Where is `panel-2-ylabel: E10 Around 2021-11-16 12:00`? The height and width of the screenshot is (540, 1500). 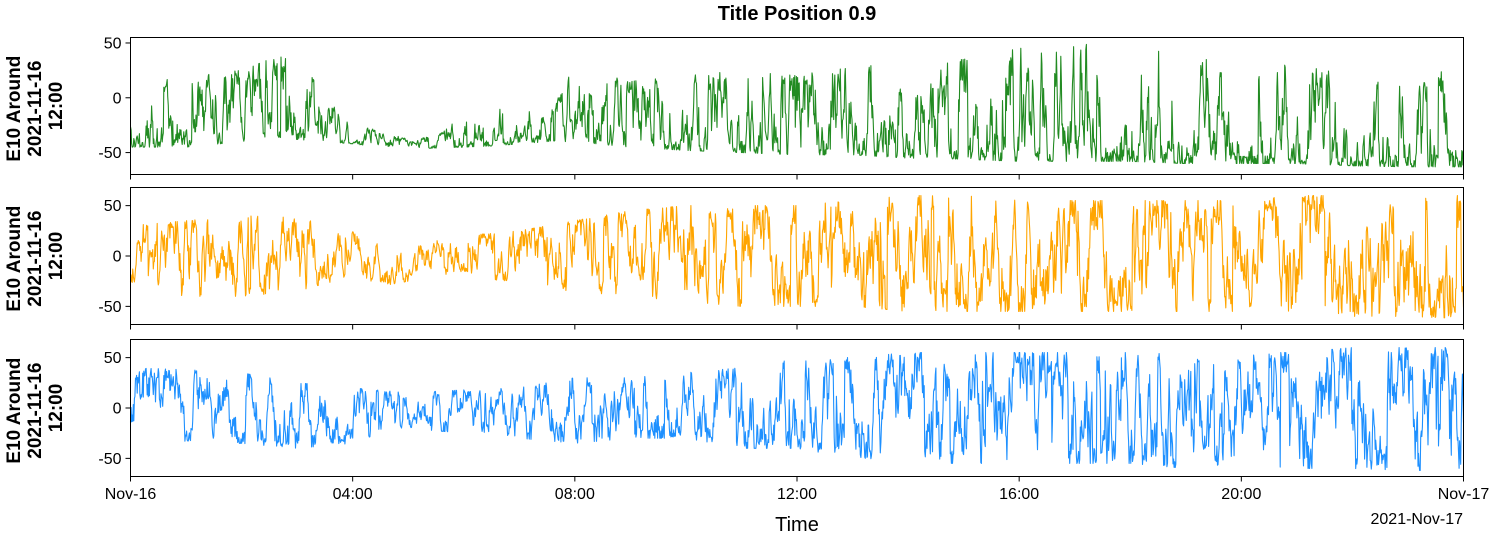 panel-2-ylabel: E10 Around 2021-11-16 12:00 is located at coordinates (35, 255).